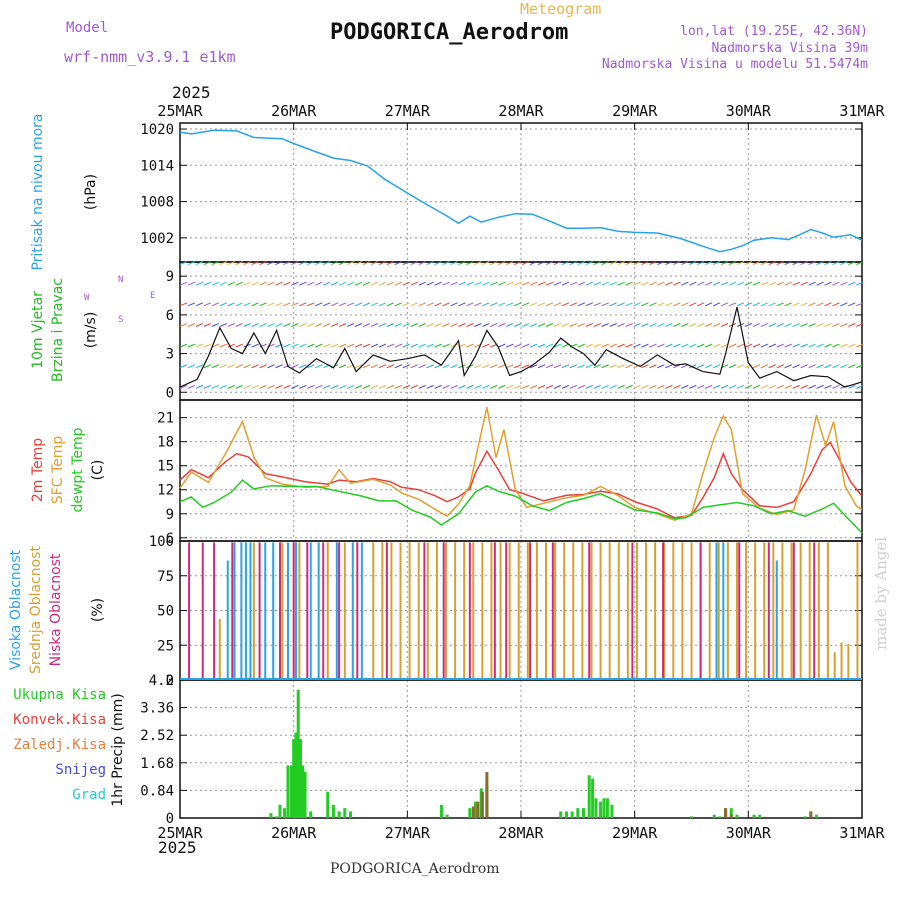  Describe the element at coordinates (152, 296) in the screenshot. I see `compass-e: E` at that location.